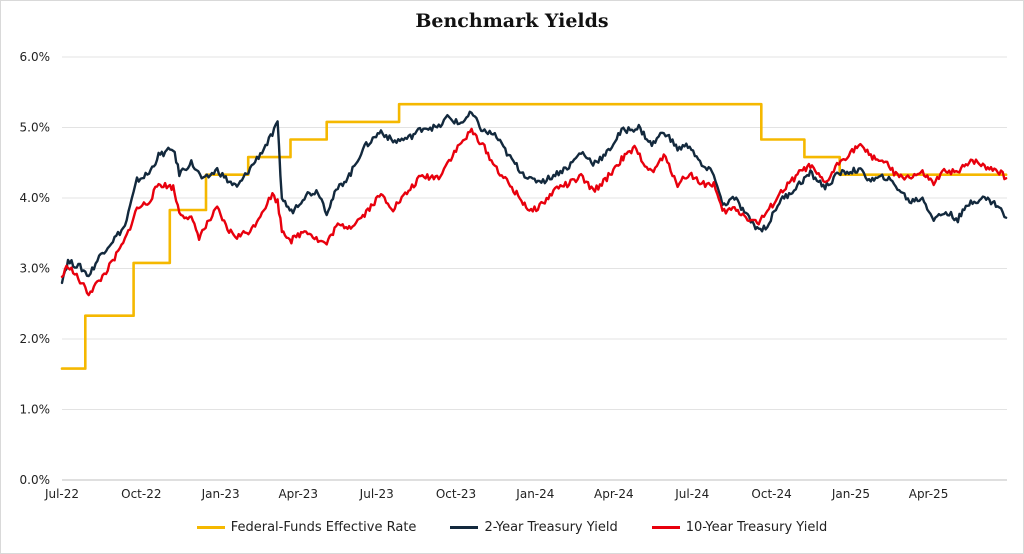 This screenshot has height=554, width=1024. Describe the element at coordinates (376, 494) in the screenshot. I see `x-tick-label: Jul-23` at that location.